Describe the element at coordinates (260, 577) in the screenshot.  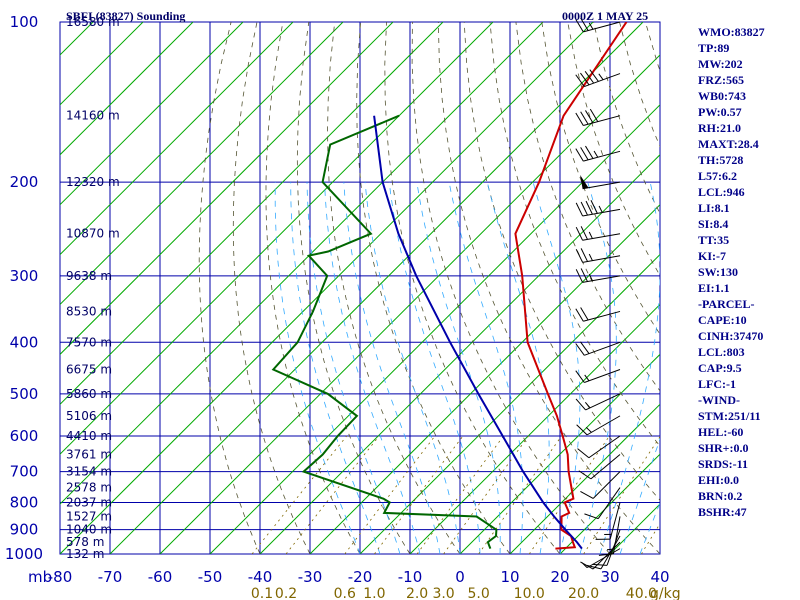
I see `temperature-tick-label: -40` at that location.